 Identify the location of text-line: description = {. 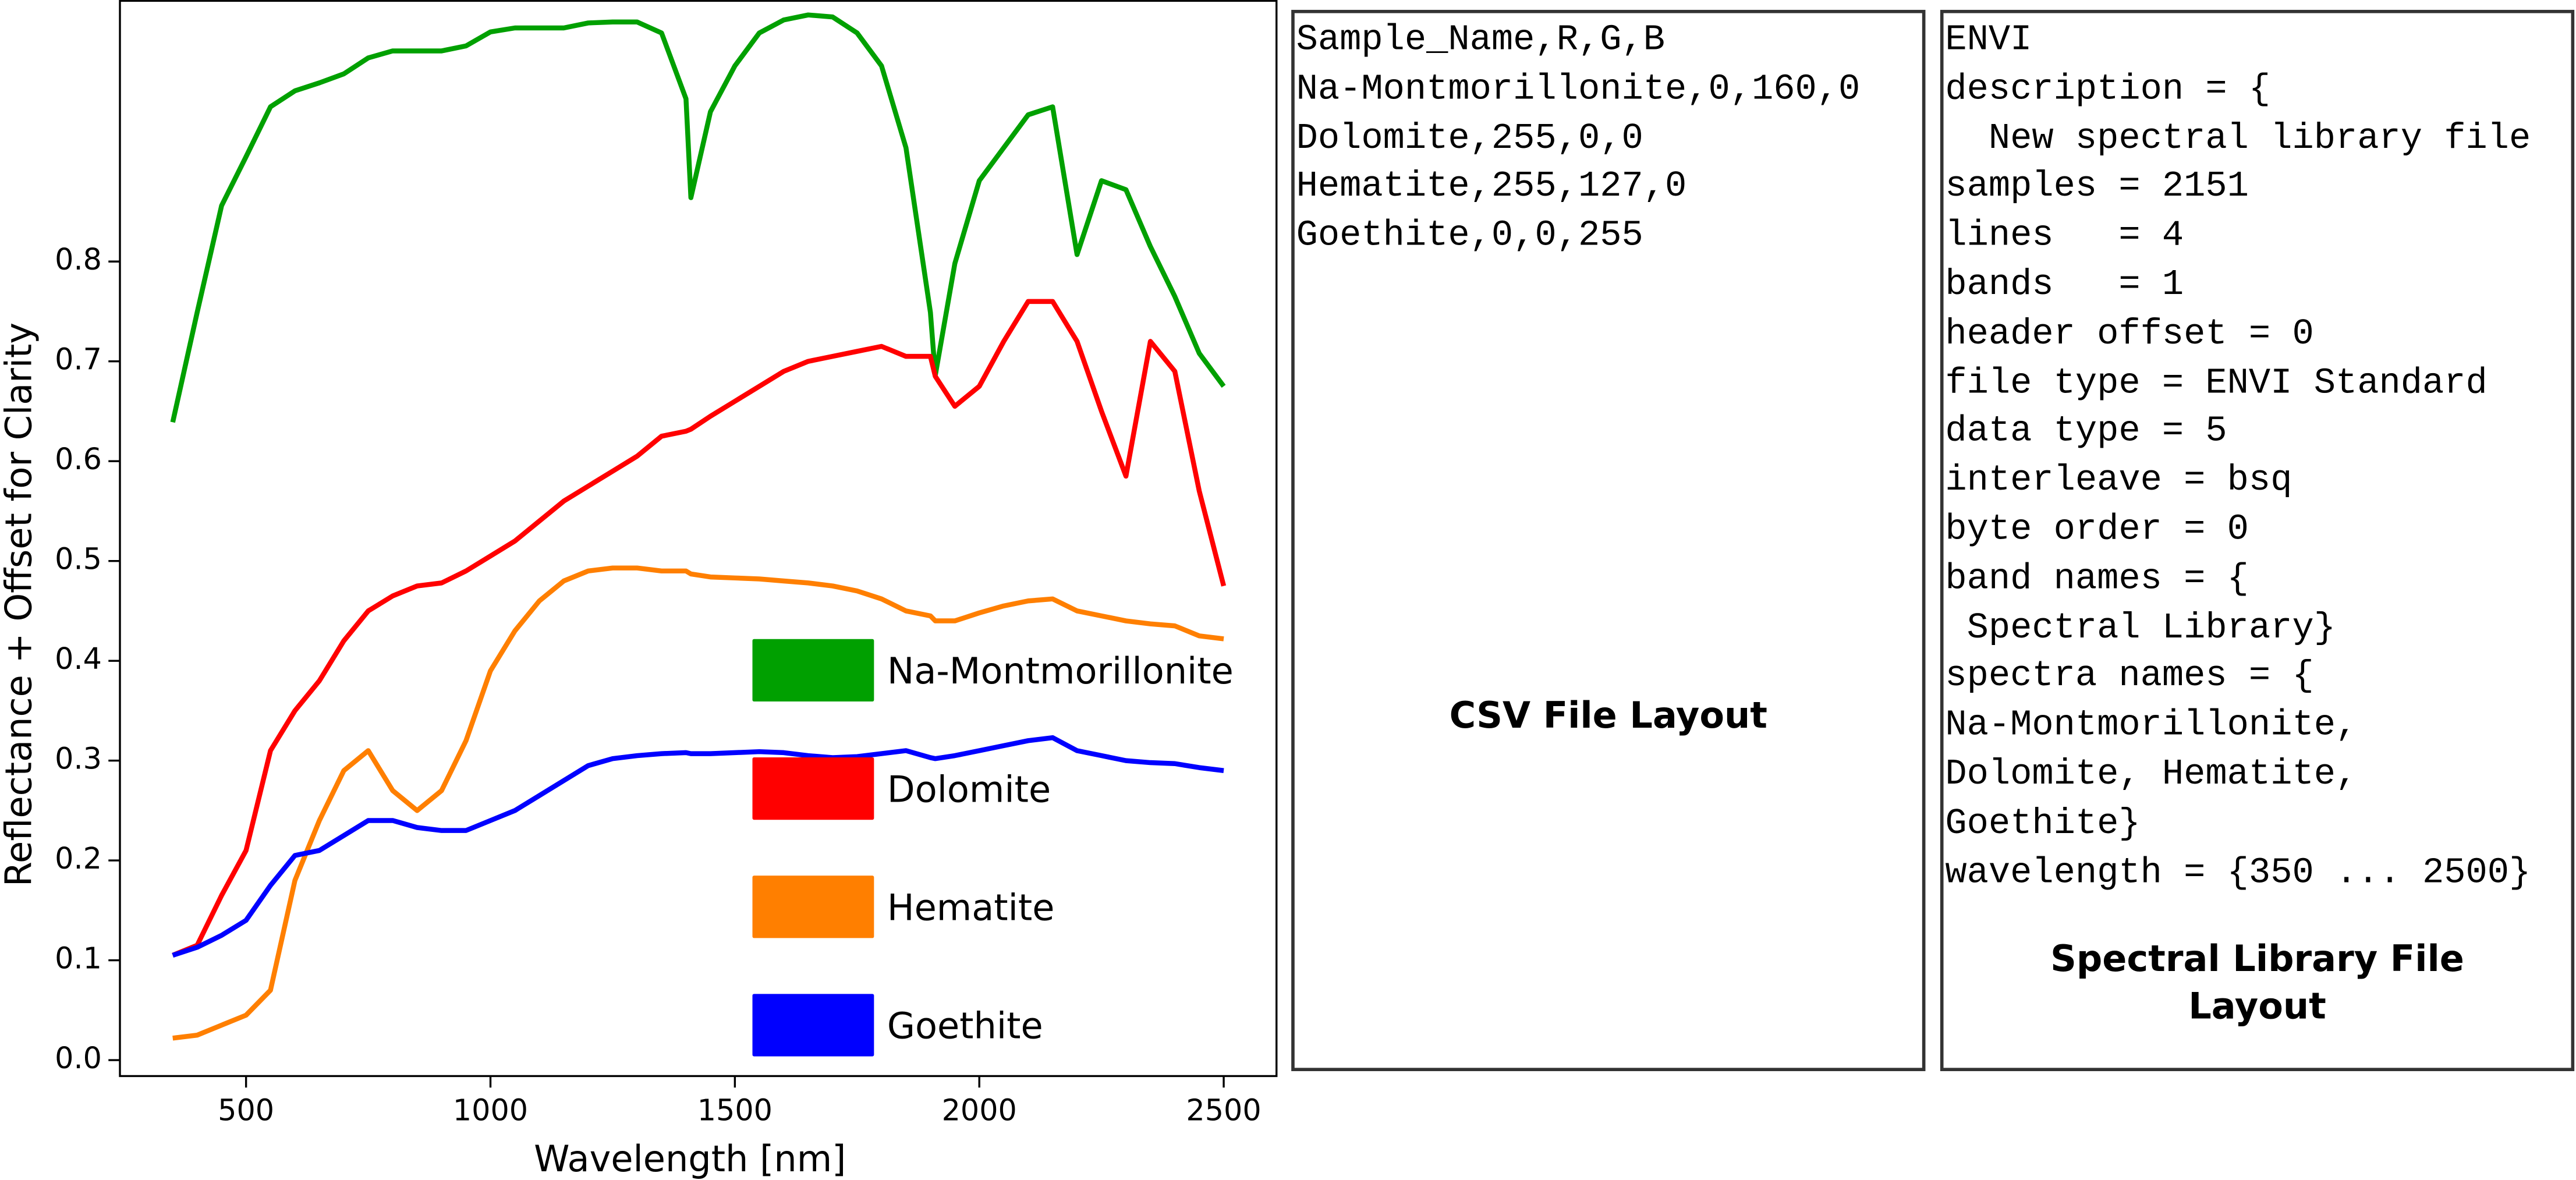
(2108, 89).